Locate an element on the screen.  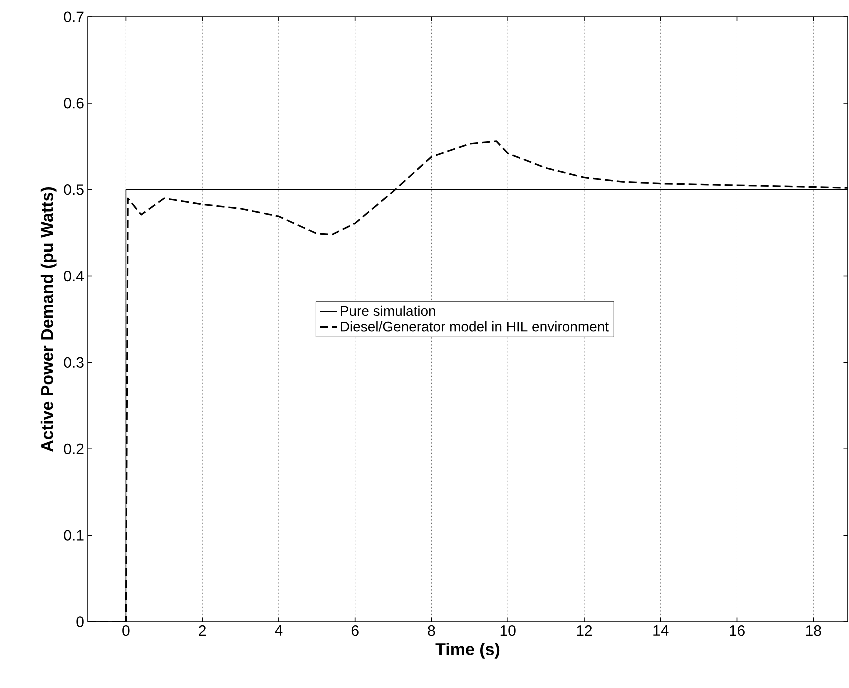
x-tick-label: 10 is located at coordinates (508, 631).